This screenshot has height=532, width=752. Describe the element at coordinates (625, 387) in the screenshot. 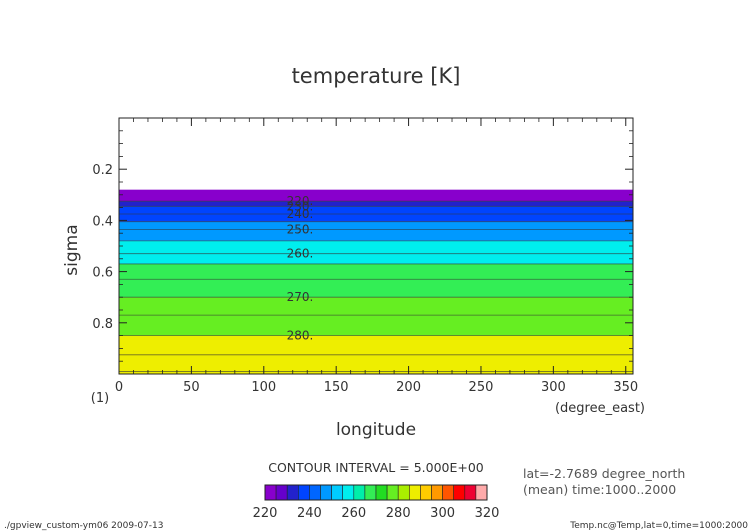

I see `x-tick-label-7: 350` at that location.